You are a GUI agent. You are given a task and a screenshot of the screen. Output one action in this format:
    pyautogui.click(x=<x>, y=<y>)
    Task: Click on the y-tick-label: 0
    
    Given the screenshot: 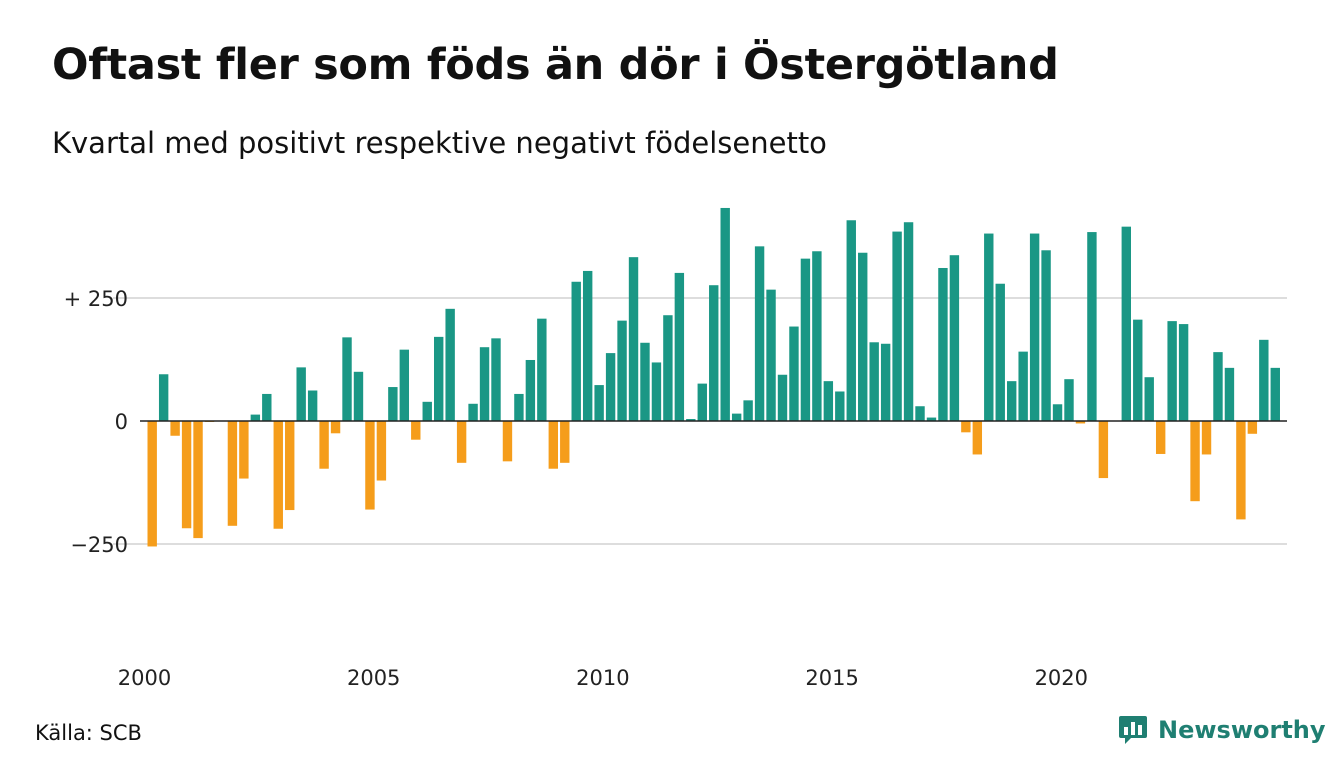 What is the action you would take?
    pyautogui.click(x=121, y=422)
    